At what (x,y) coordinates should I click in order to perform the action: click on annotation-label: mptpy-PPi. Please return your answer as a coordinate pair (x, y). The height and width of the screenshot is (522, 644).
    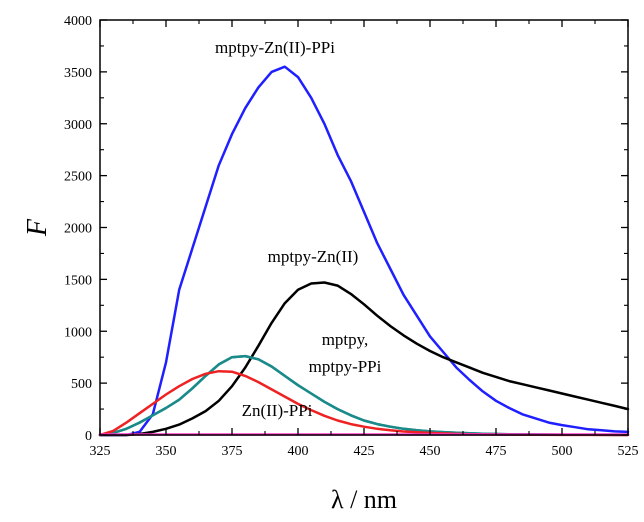
    Looking at the image, I should click on (345, 366).